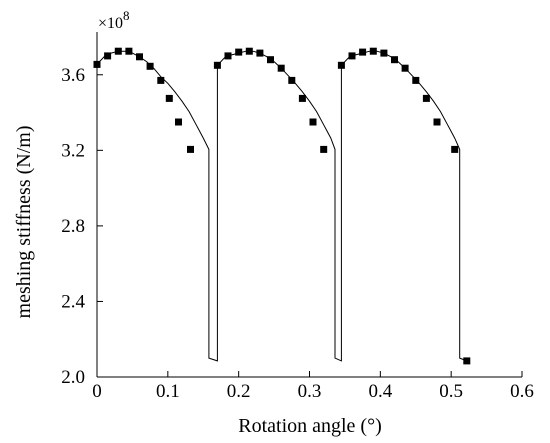 This screenshot has height=443, width=550. I want to click on y-tick-label: 2.0, so click(73, 377).